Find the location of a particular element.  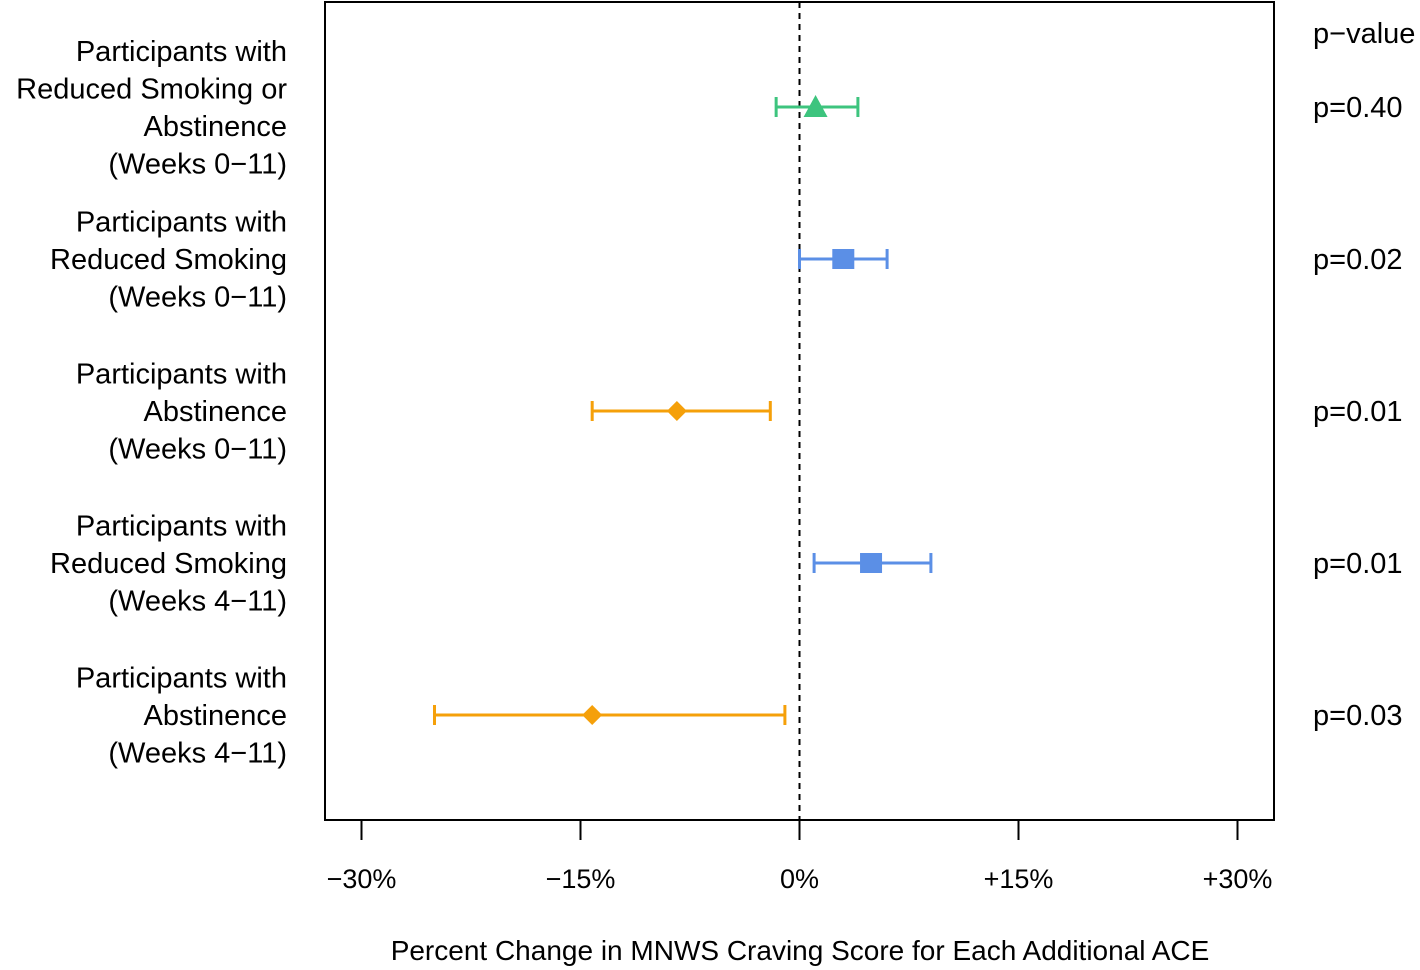

x-tick-label: −15% is located at coordinates (581, 879).